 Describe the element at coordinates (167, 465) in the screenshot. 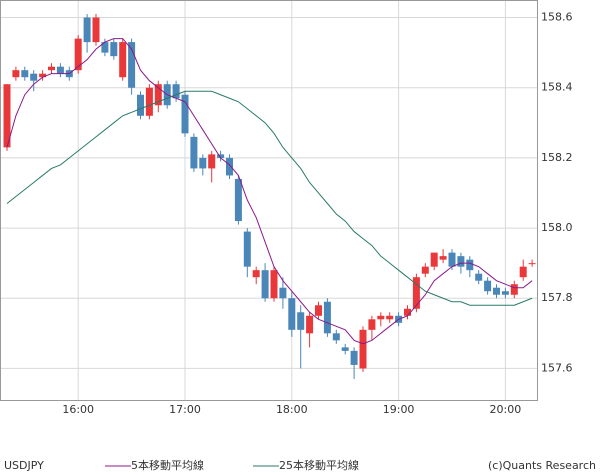

I see `legend-label: 5本移動平均線` at that location.